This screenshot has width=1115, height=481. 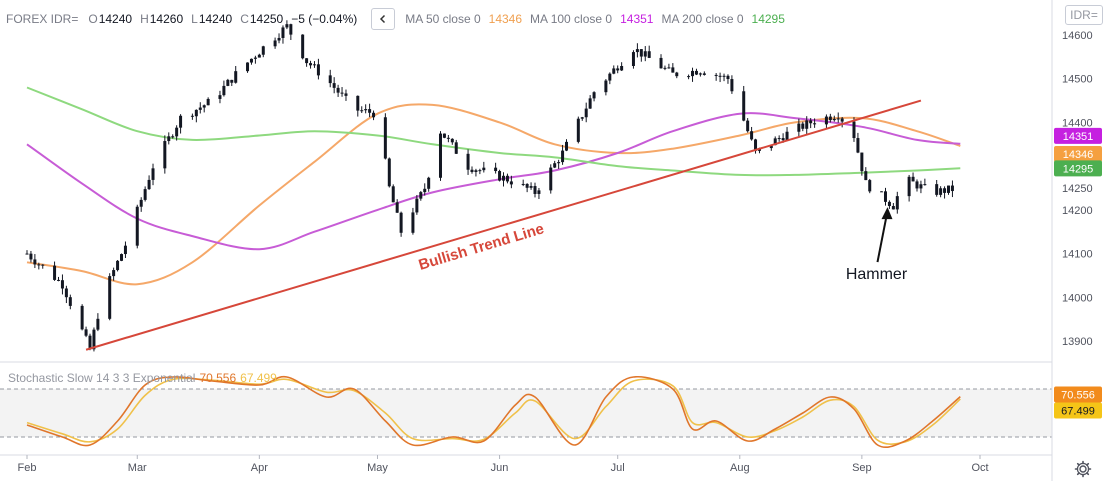 What do you see at coordinates (93, 19) in the screenshot?
I see `open-label: O` at bounding box center [93, 19].